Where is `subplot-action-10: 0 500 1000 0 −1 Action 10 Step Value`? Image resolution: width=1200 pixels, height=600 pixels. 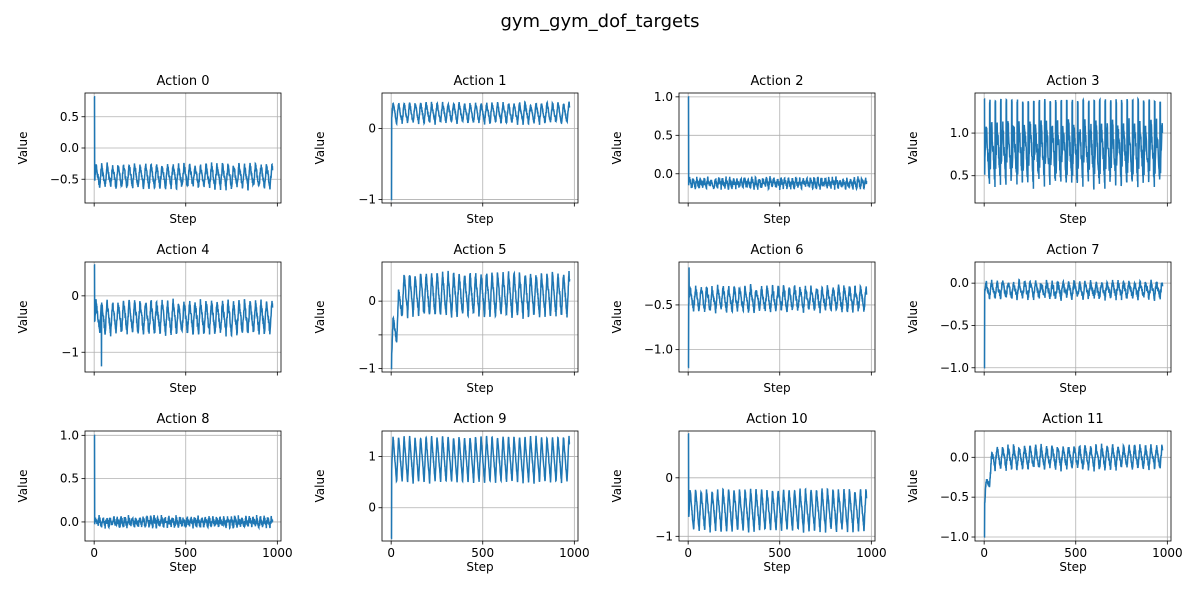 subplot-action-10: 0 500 1000 0 −1 Action 10 Step Value is located at coordinates (748, 493).